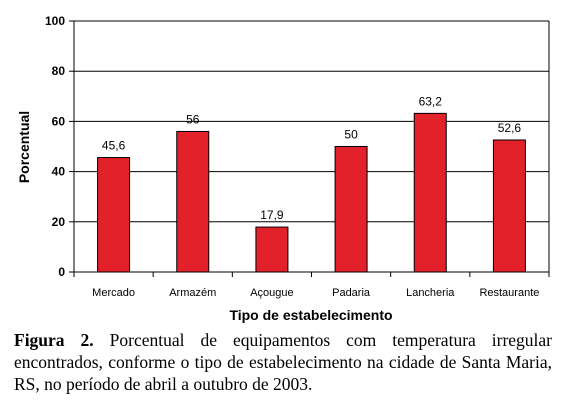 This screenshot has width=564, height=415. Describe the element at coordinates (113, 293) in the screenshot. I see `x-tick-label: Mercado` at that location.